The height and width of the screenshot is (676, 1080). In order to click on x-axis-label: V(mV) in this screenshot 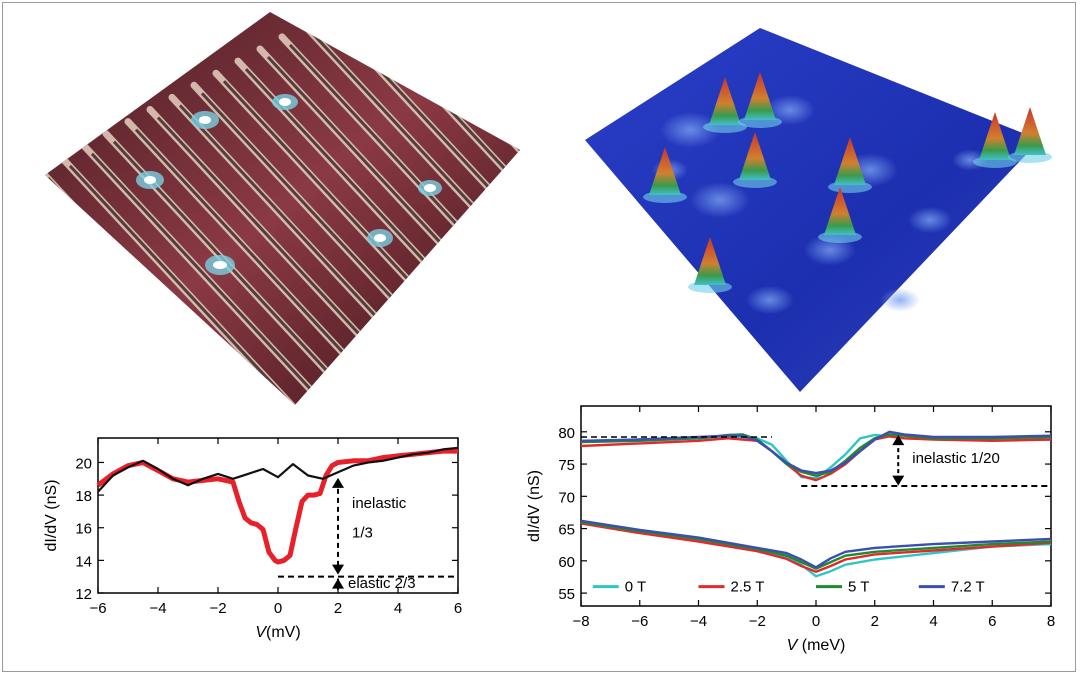, I will do `click(277, 632)`.